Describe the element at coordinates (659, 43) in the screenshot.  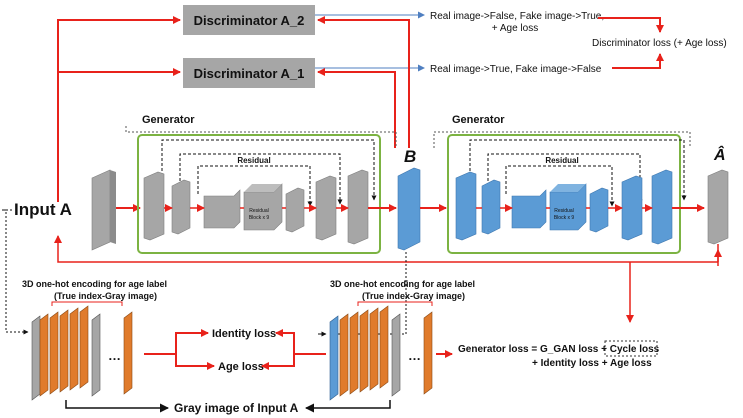
I see `discriminator-loss-label: Discriminator loss (+ Age loss)` at that location.